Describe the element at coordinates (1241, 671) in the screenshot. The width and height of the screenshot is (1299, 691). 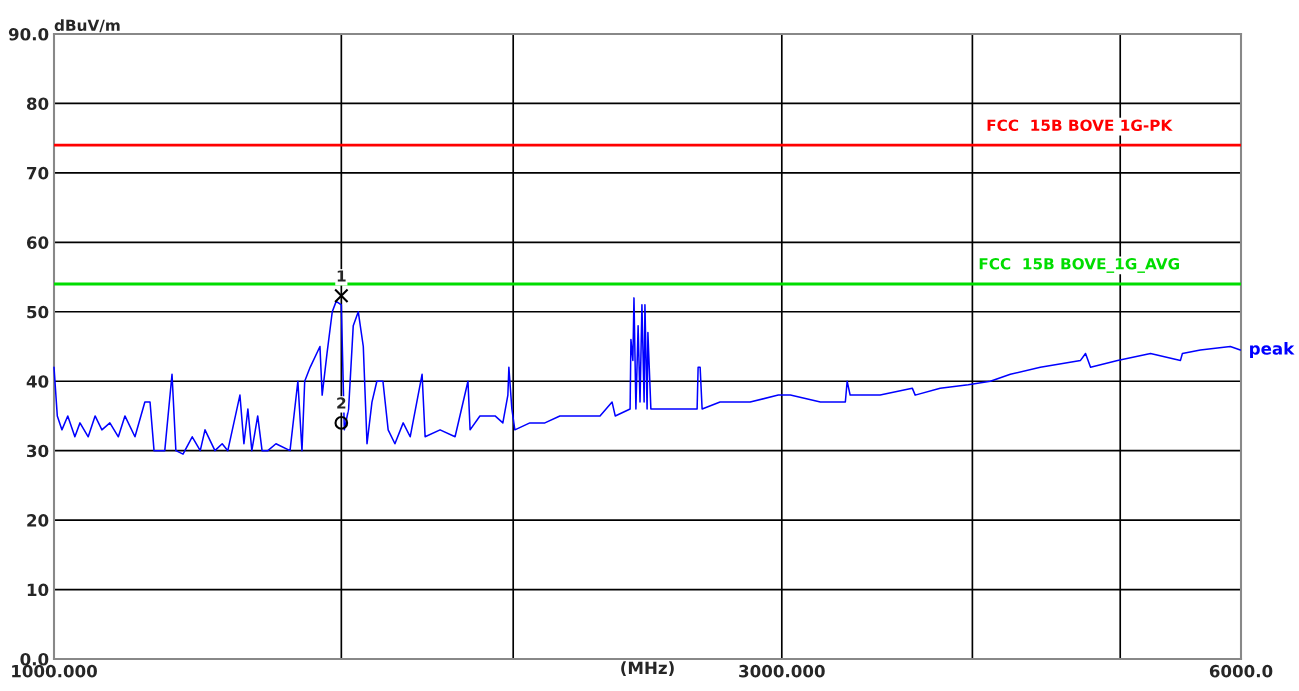
I see `x-tick-label: 6000.0` at that location.